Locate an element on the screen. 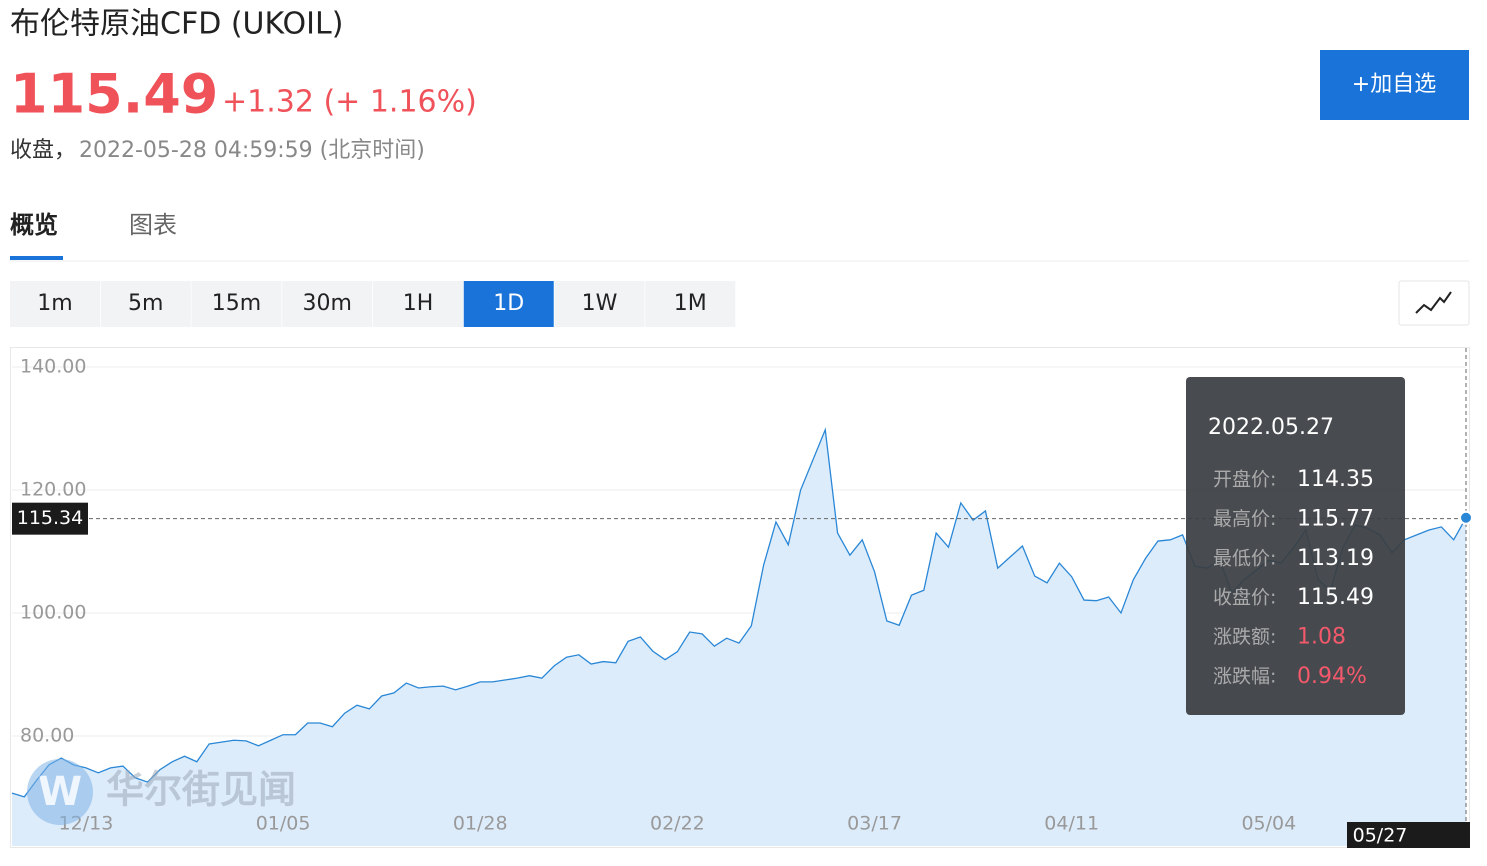 This screenshot has height=866, width=1487. tooltip-label: 涨跌额: is located at coordinates (1244, 637).